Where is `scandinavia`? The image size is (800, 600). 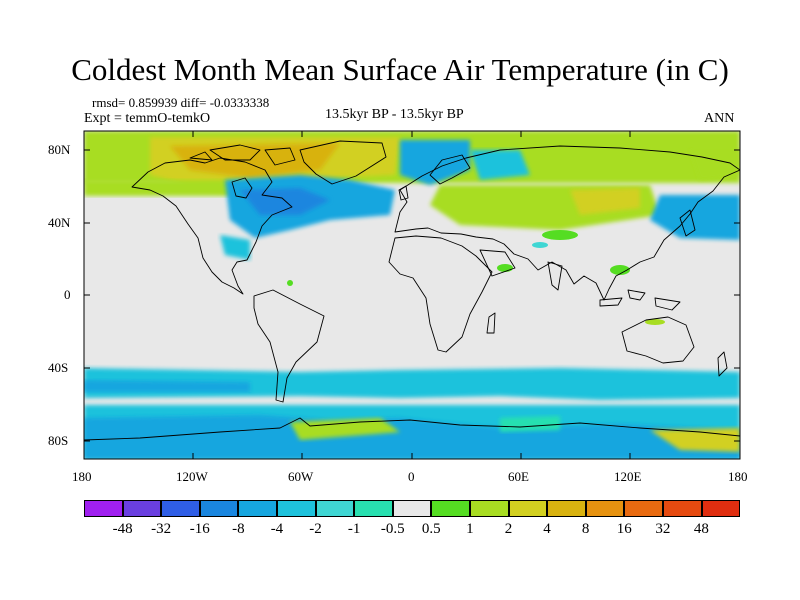 scandinavia is located at coordinates (450, 169).